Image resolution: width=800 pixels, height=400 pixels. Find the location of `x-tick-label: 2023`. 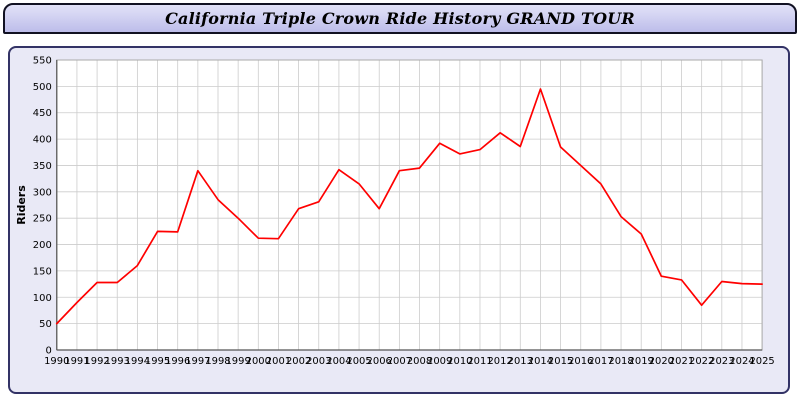

x-tick-label: 2023 is located at coordinates (721, 361).